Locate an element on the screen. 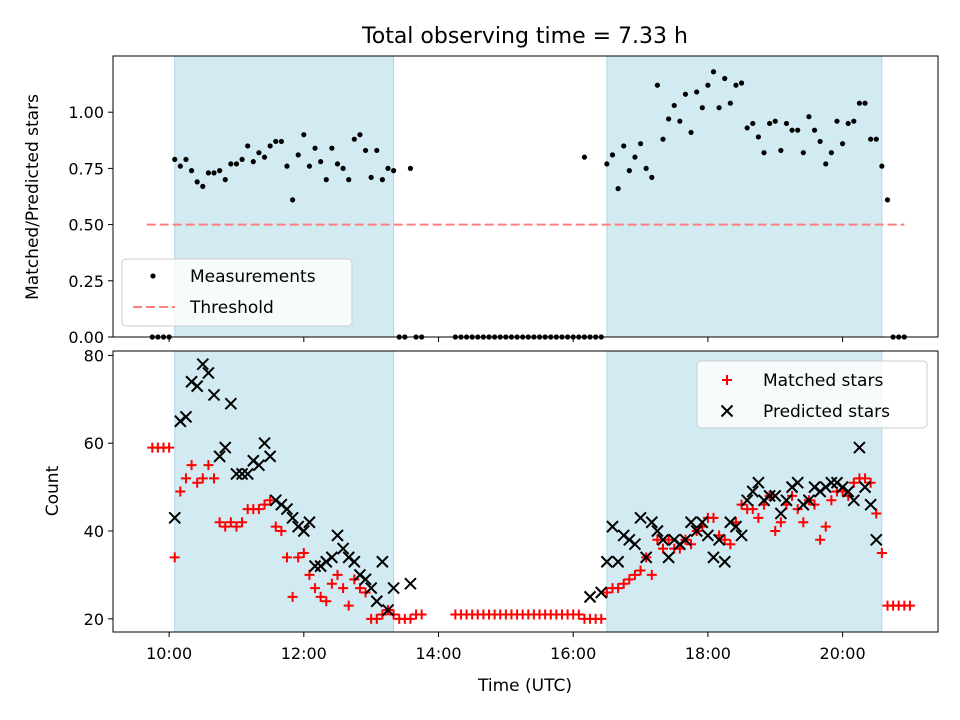 The width and height of the screenshot is (960, 720). legend-label: Measurements is located at coordinates (253, 277).